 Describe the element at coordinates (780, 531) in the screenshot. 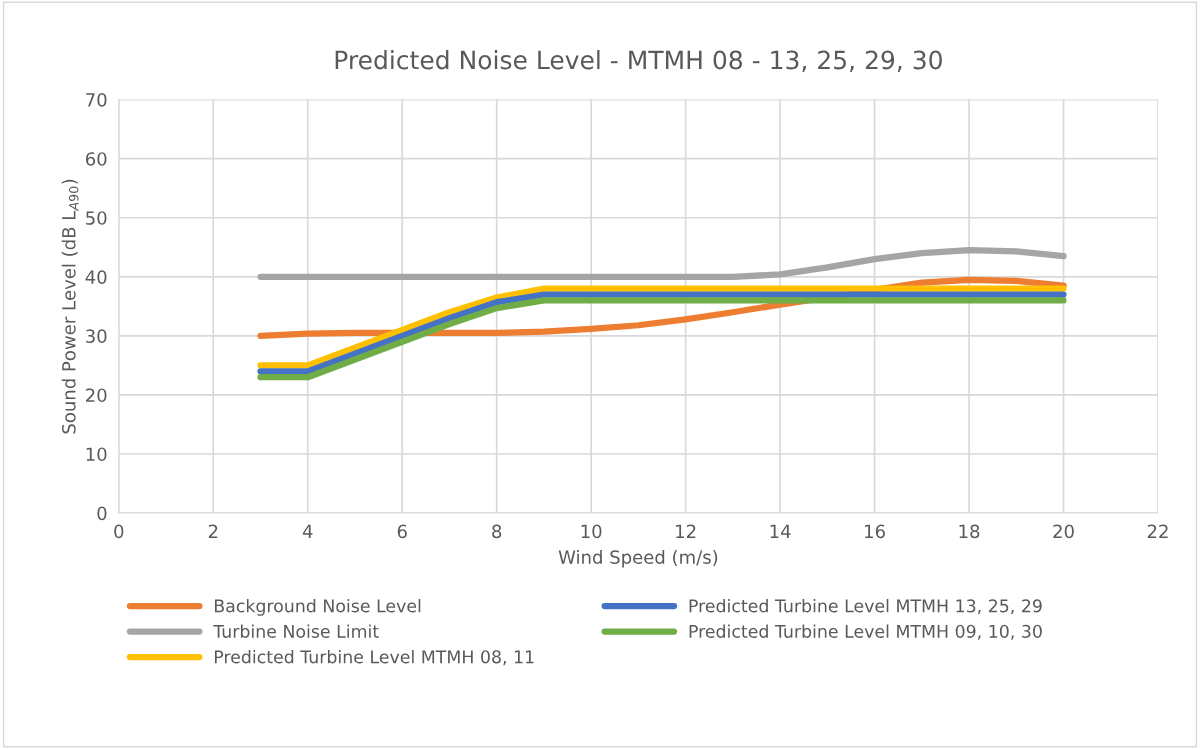

I see `x-tick-label: 14` at that location.